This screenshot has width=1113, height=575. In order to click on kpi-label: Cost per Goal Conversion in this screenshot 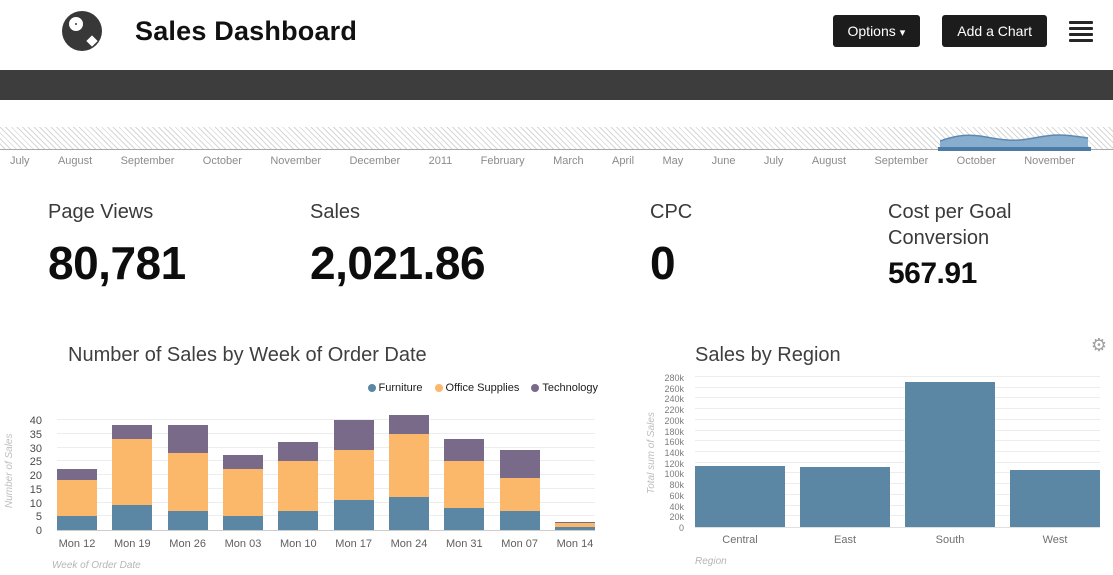, I will do `click(950, 225)`.